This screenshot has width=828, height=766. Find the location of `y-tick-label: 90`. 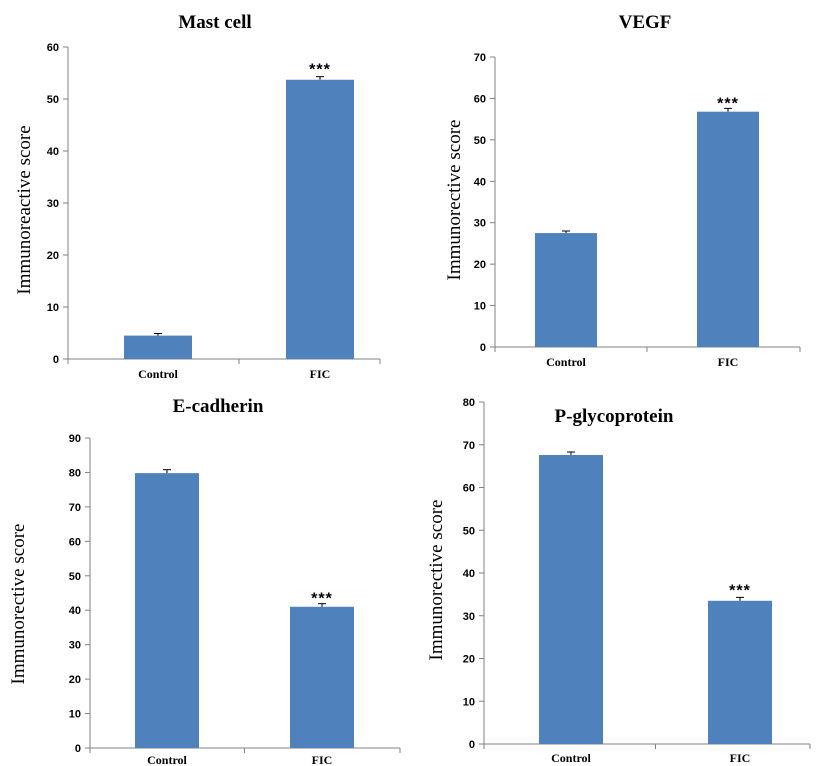

y-tick-label: 90 is located at coordinates (75, 439).